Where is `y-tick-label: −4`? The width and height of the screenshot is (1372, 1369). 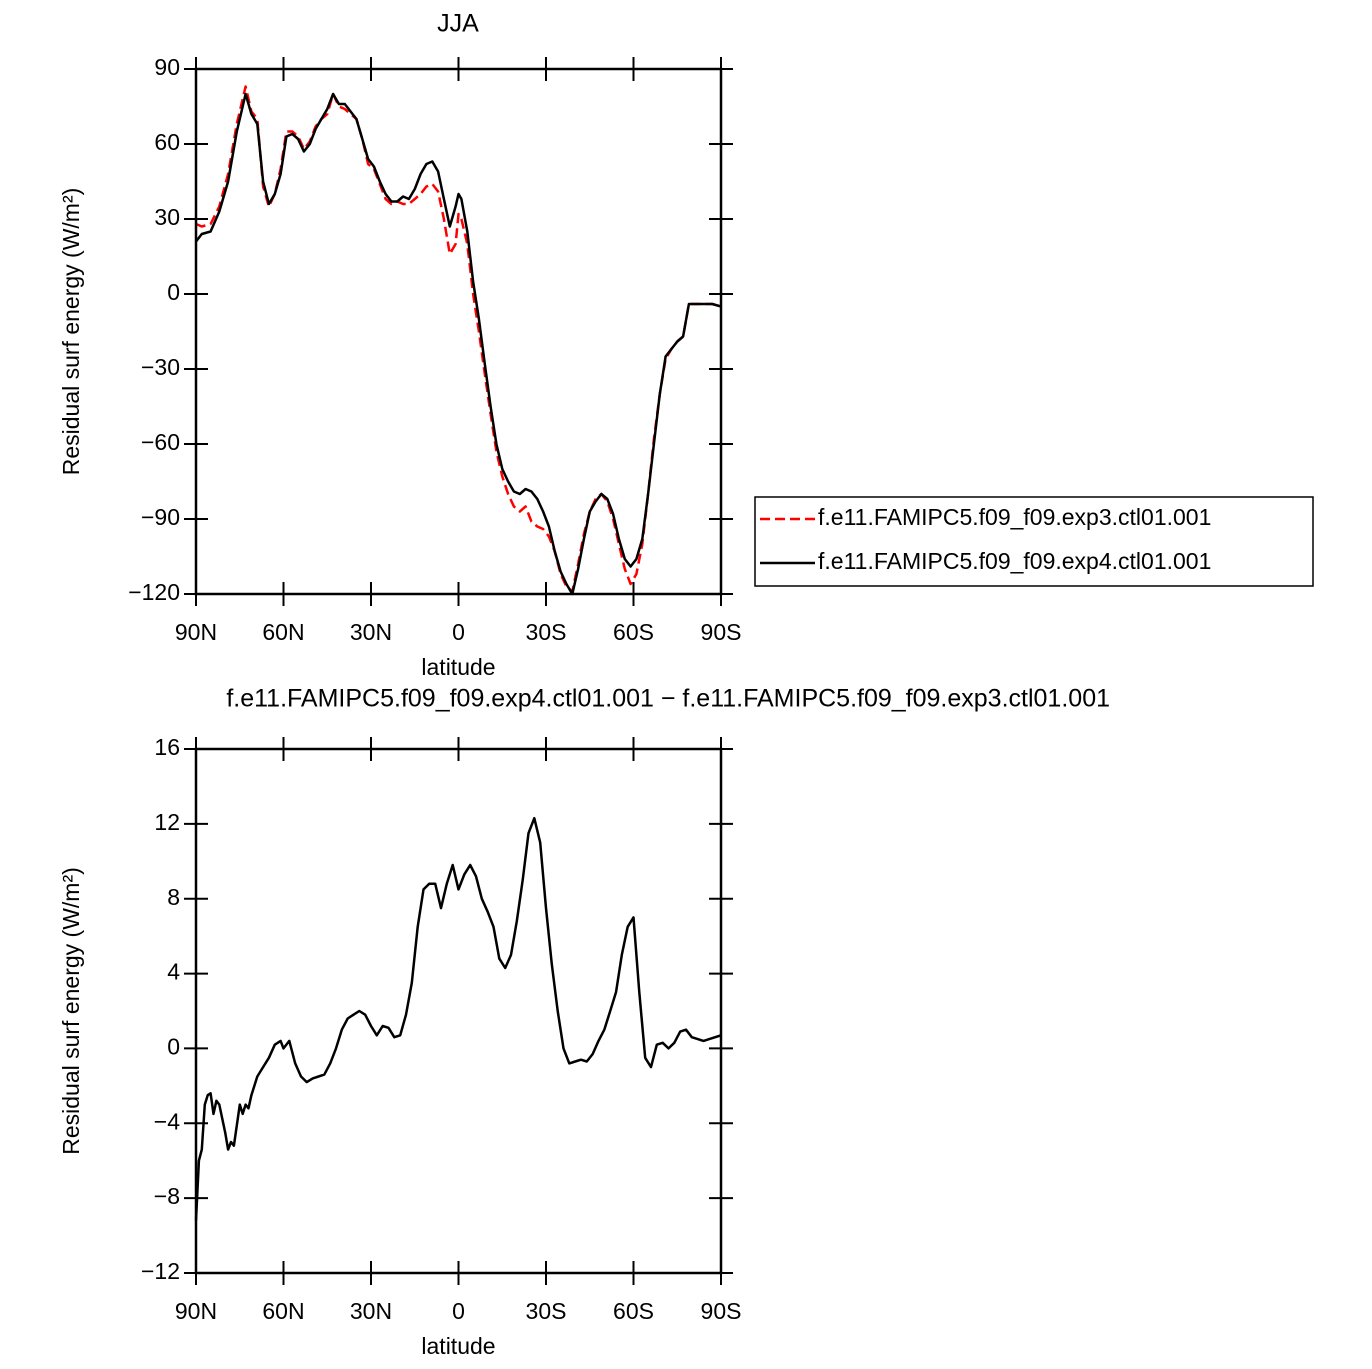 y-tick-label: −4 is located at coordinates (167, 1121).